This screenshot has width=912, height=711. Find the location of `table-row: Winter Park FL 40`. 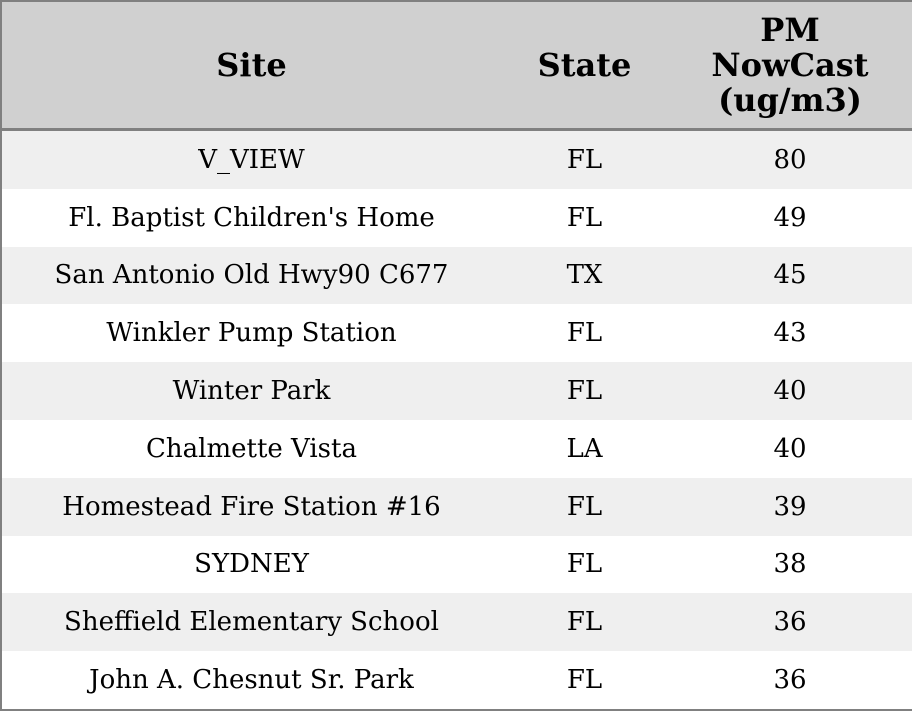

table-row: Winter Park FL 40 is located at coordinates (456, 391).